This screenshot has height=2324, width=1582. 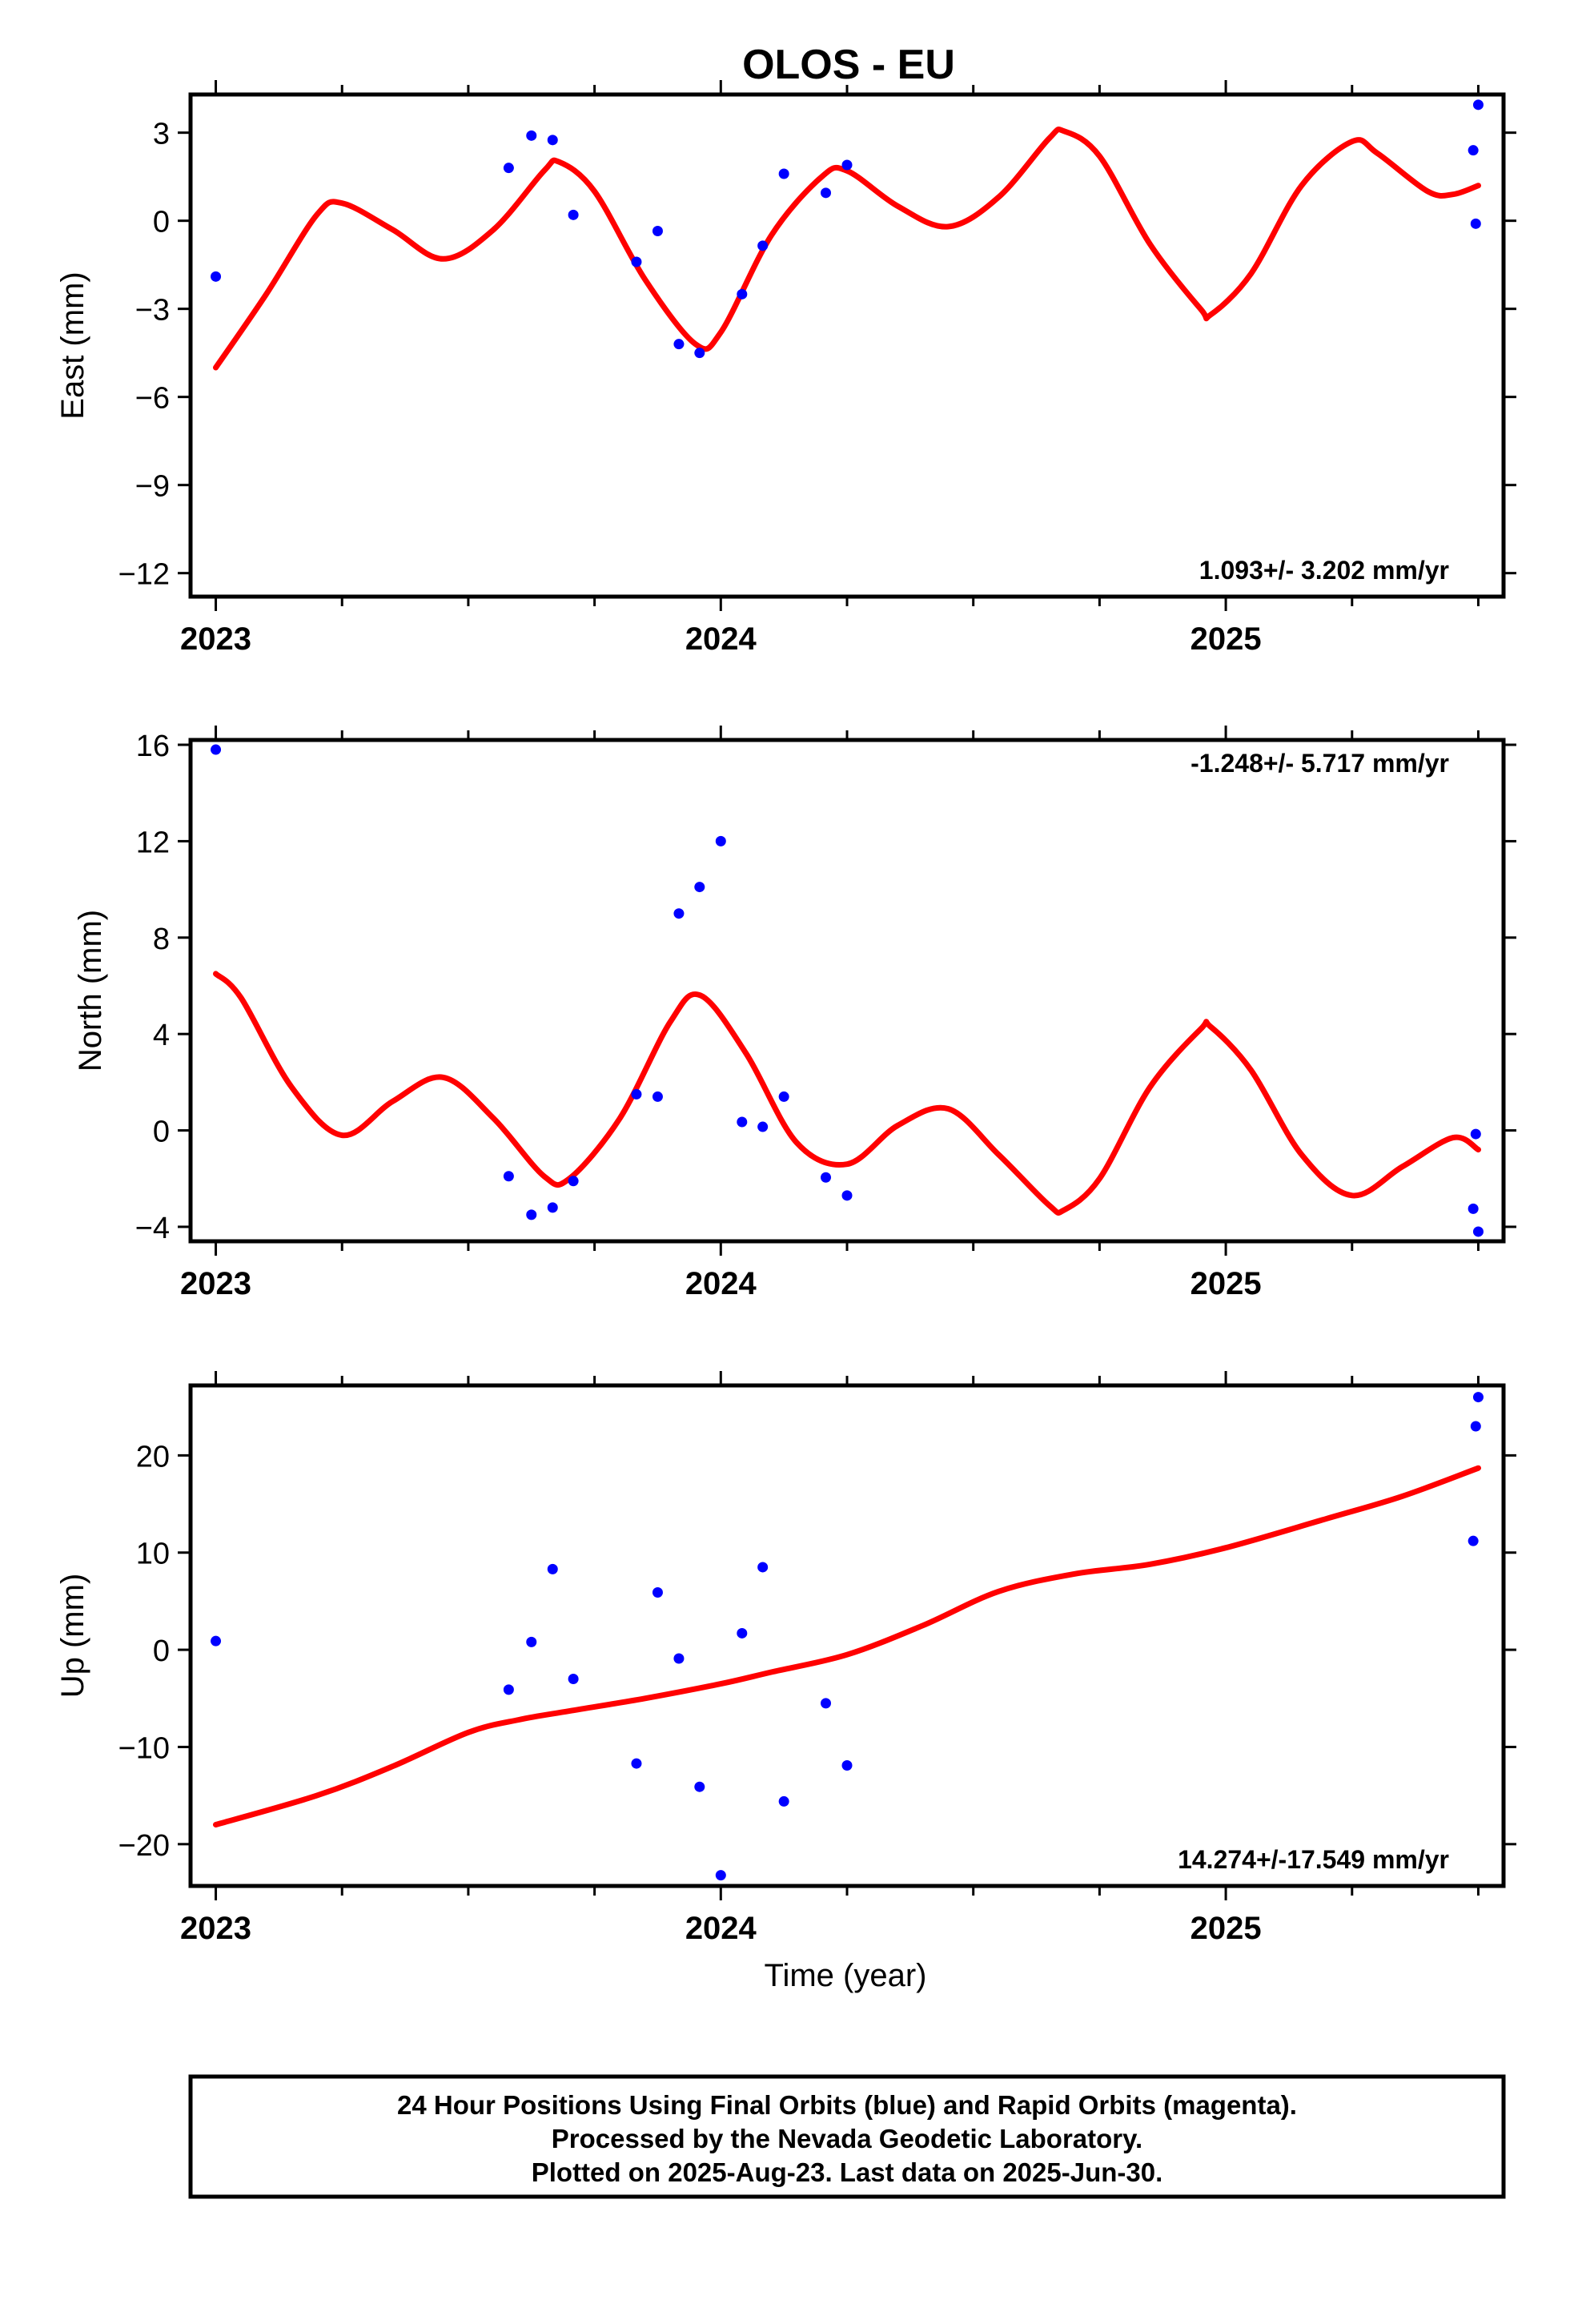 I want to click on y-tick-label: −12, so click(x=144, y=575).